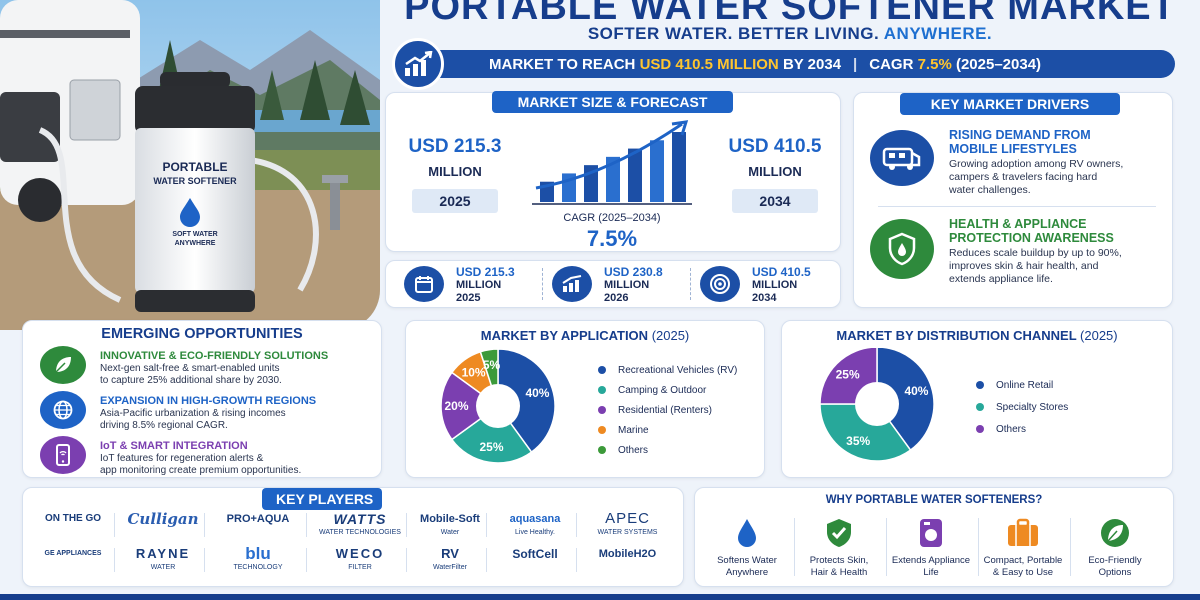  What do you see at coordinates (612, 102) in the screenshot?
I see `forecast-title: MARKET SIZE & FORECAST` at bounding box center [612, 102].